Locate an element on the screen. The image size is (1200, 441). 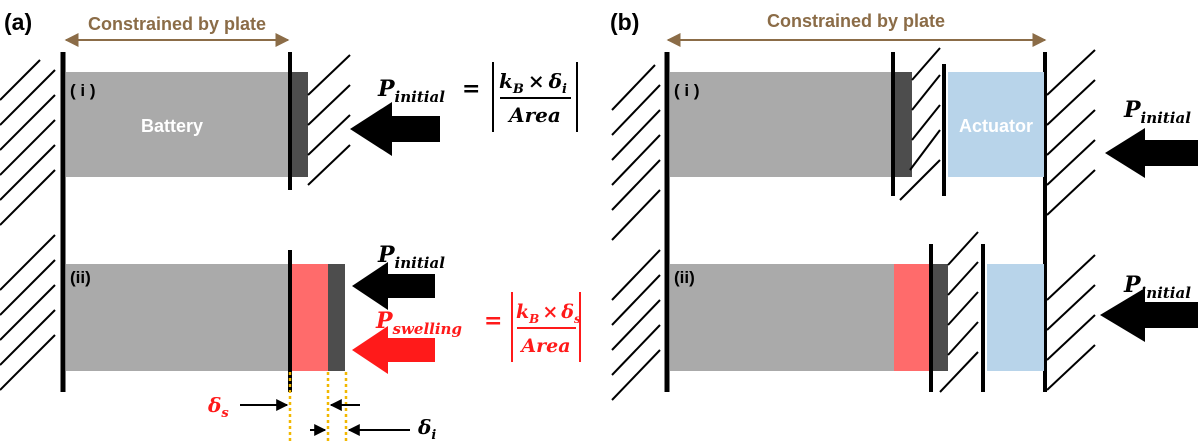
eq1-k: k is located at coordinates (506, 81).